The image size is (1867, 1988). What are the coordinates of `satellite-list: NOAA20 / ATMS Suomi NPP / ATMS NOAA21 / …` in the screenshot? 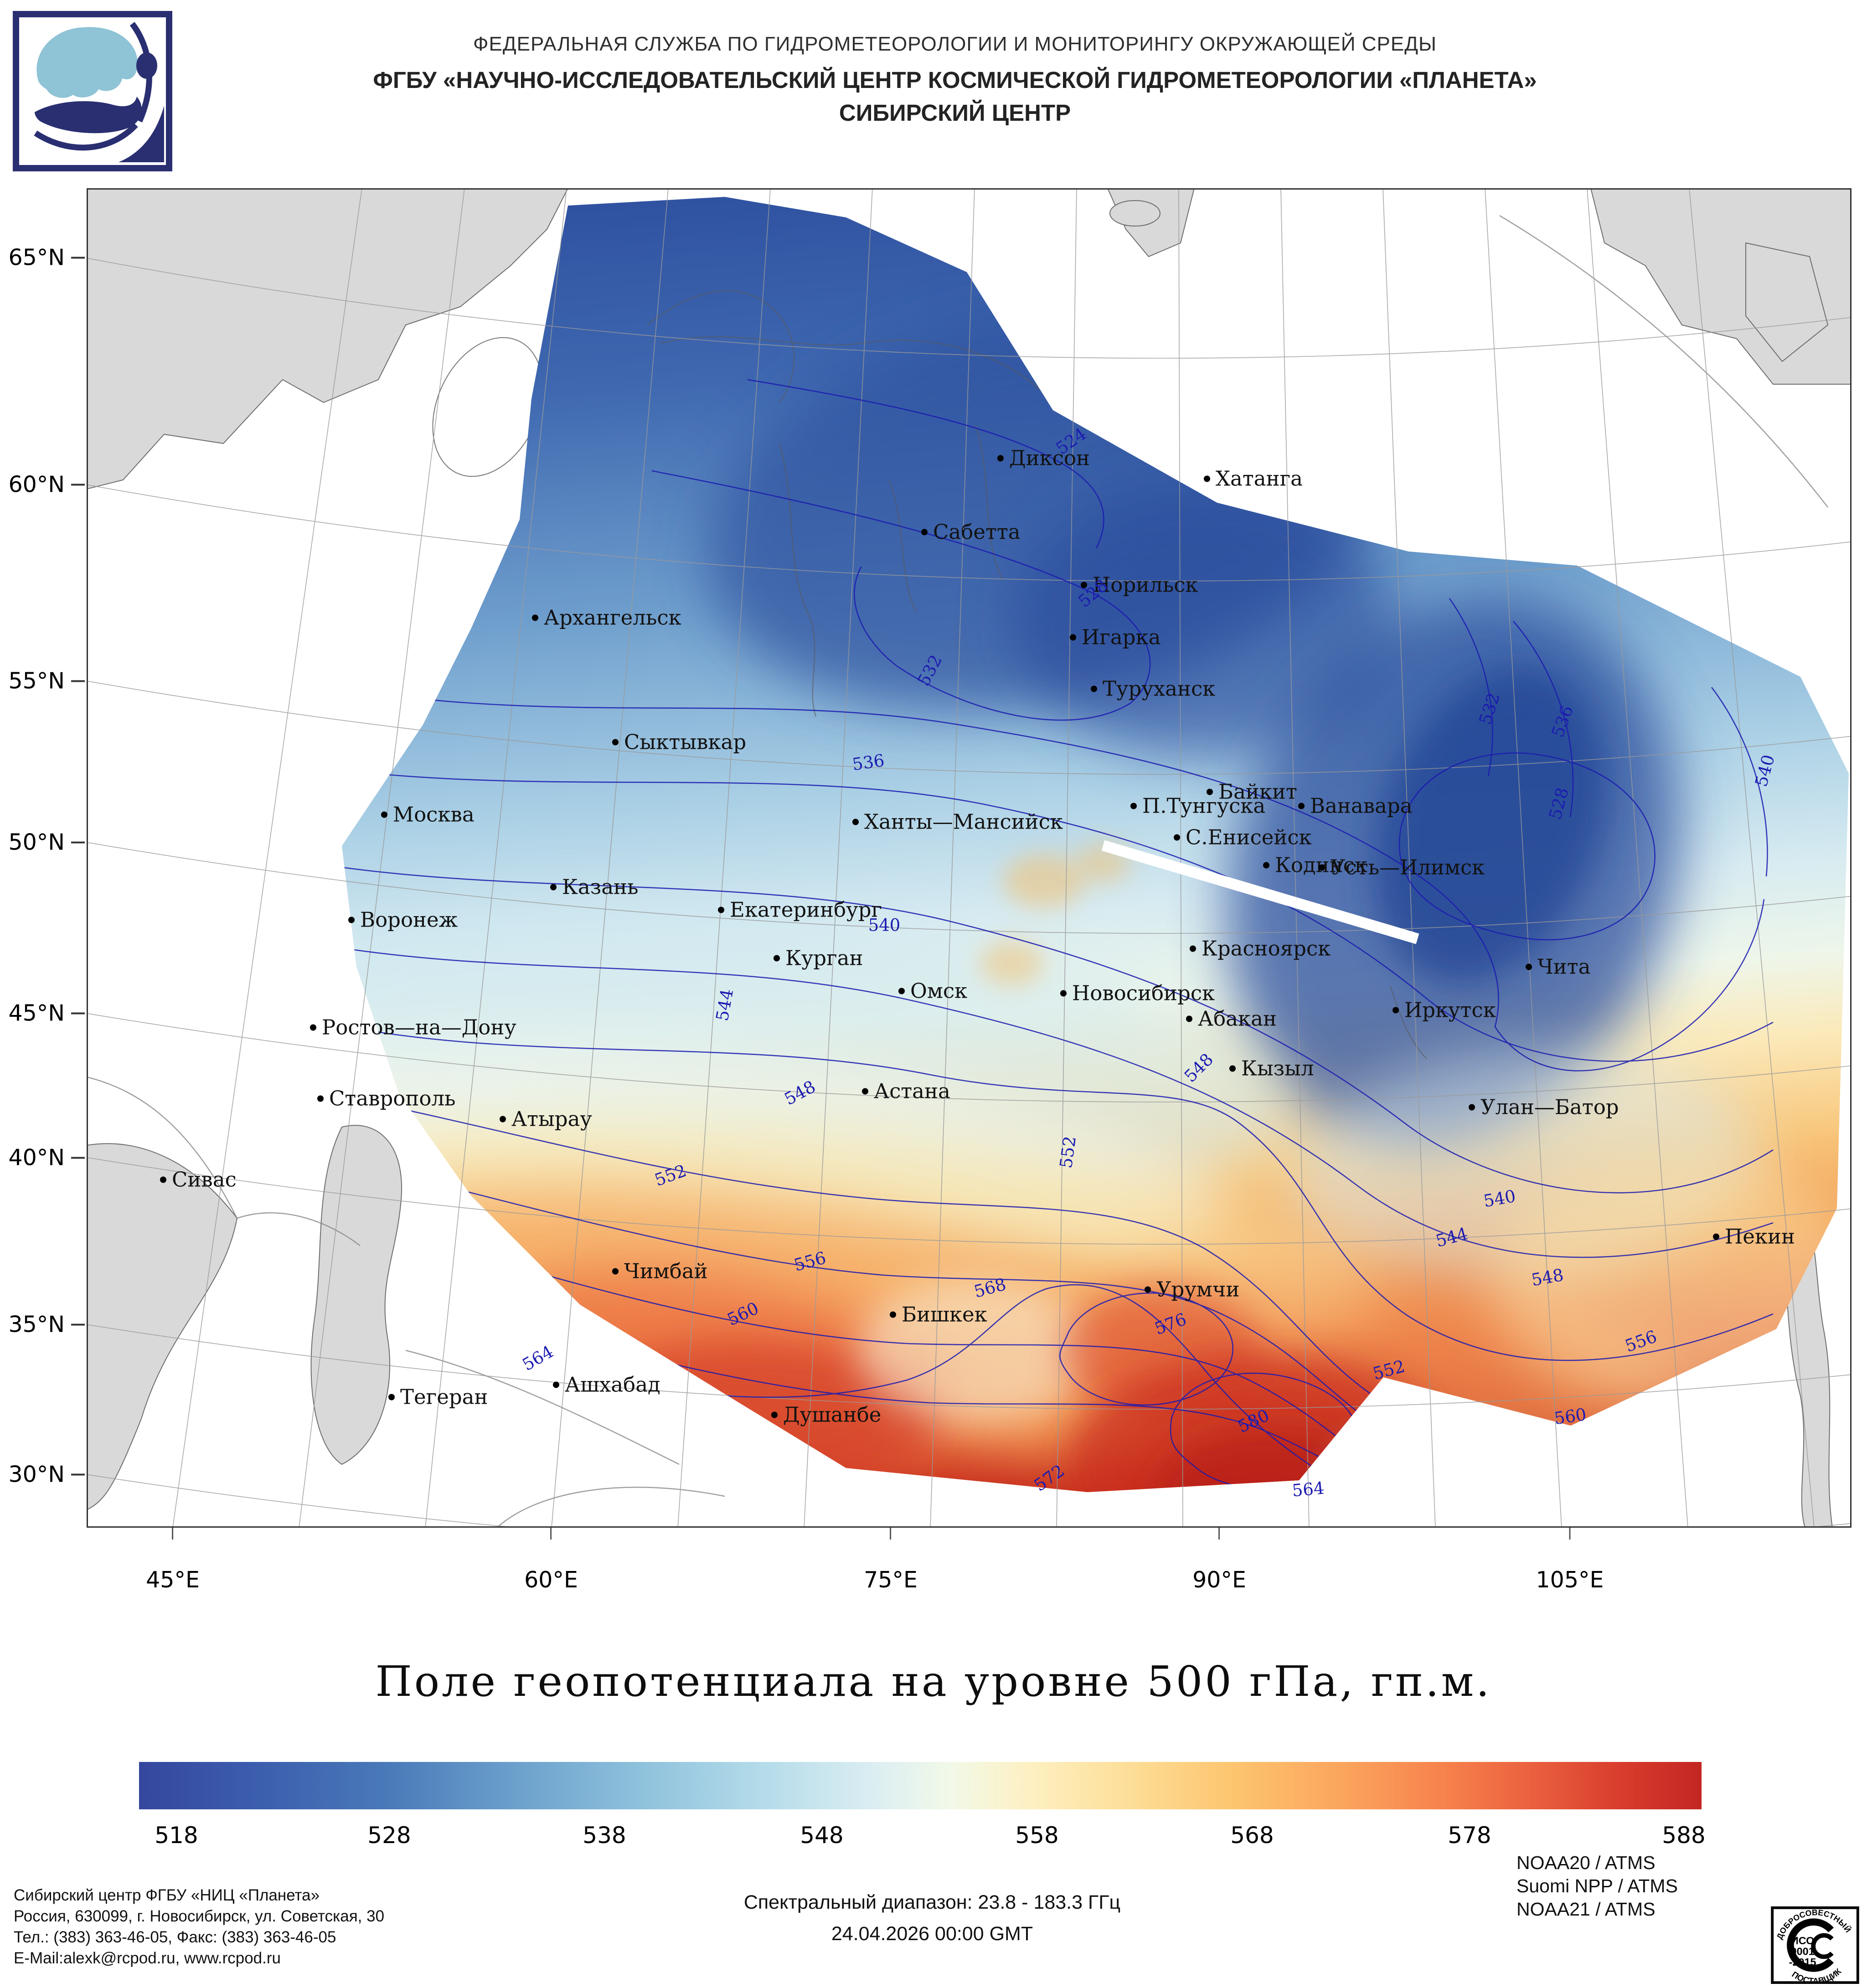 It's located at (1597, 1886).